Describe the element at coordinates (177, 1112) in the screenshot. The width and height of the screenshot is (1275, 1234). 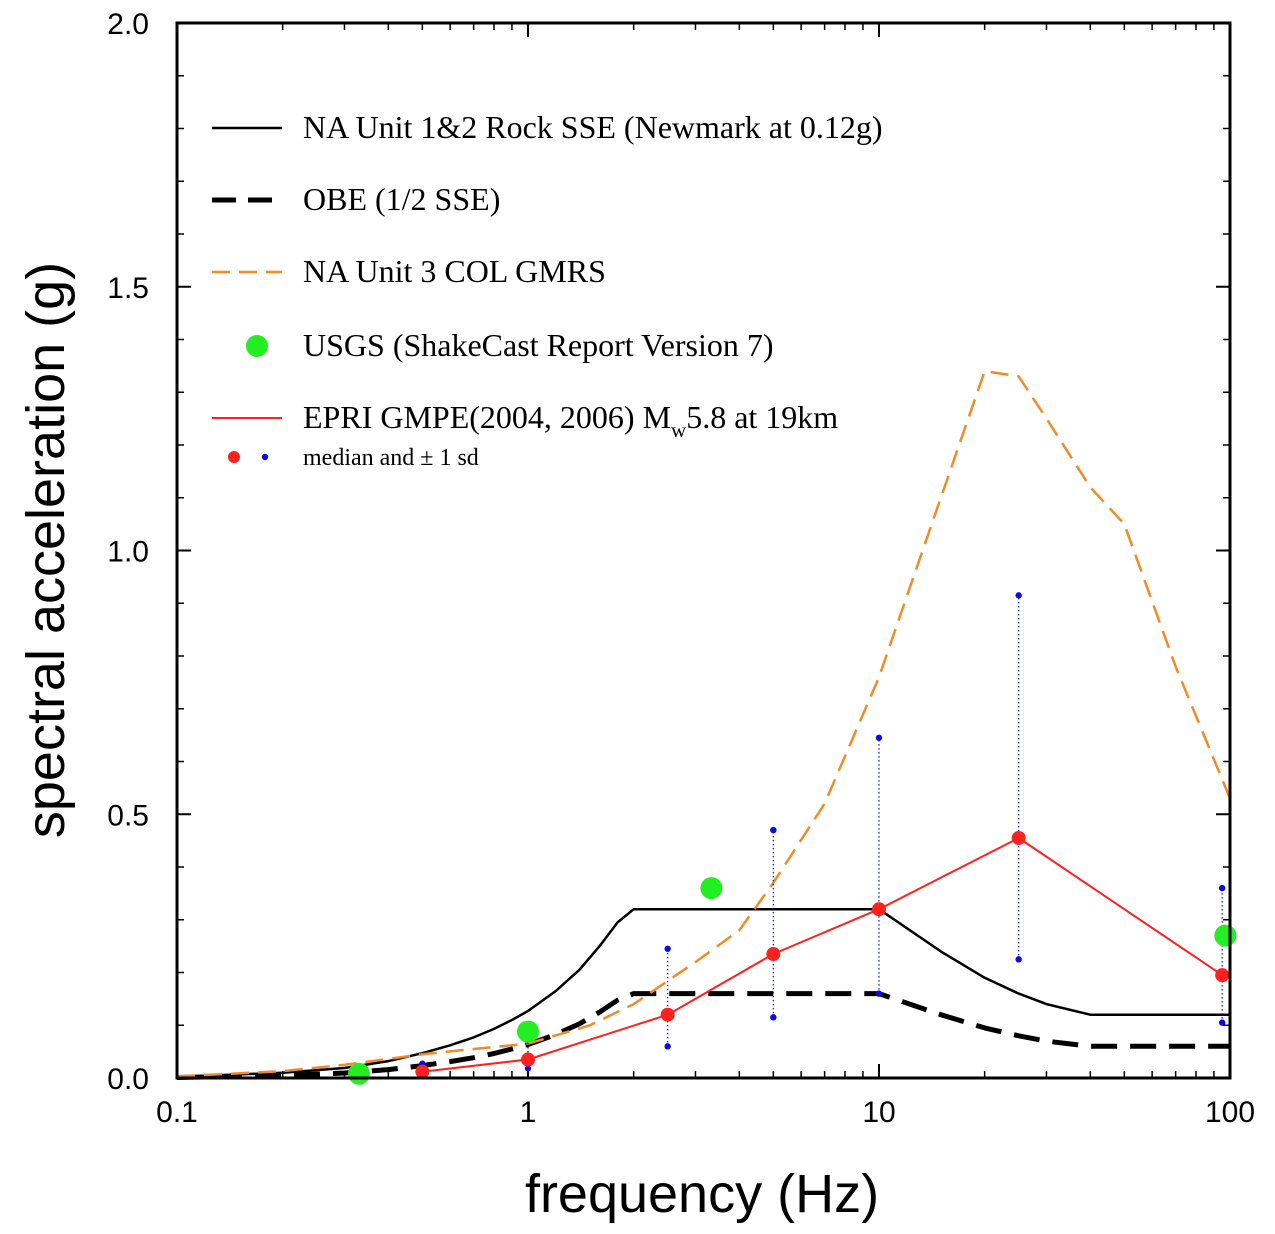
I see `x-tick-label: 0.1` at that location.